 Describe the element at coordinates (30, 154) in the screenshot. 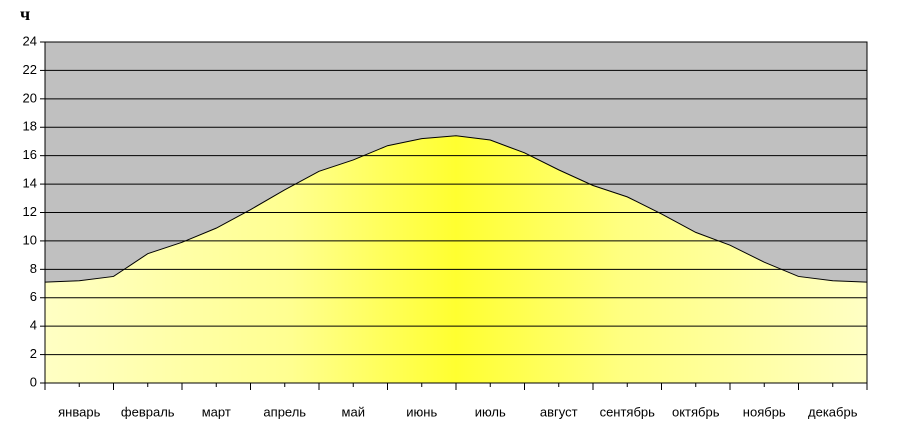

I see `y-tick-label: 16` at that location.